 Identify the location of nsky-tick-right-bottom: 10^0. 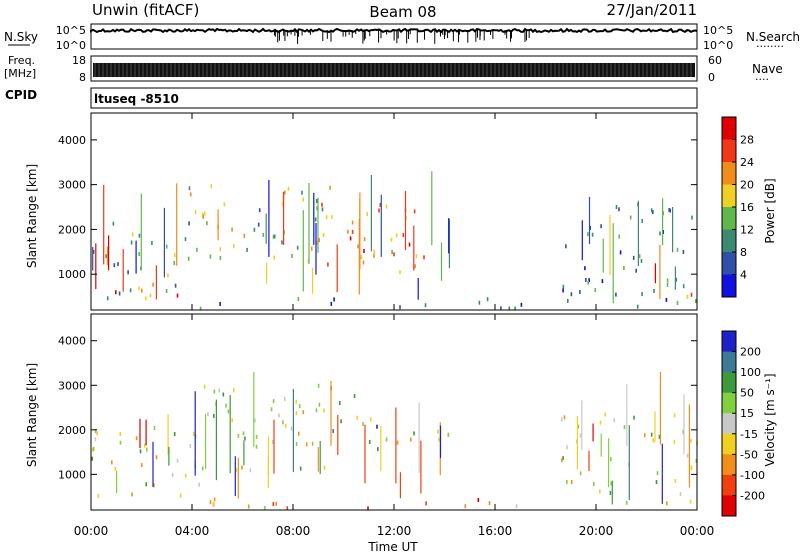
(718, 45).